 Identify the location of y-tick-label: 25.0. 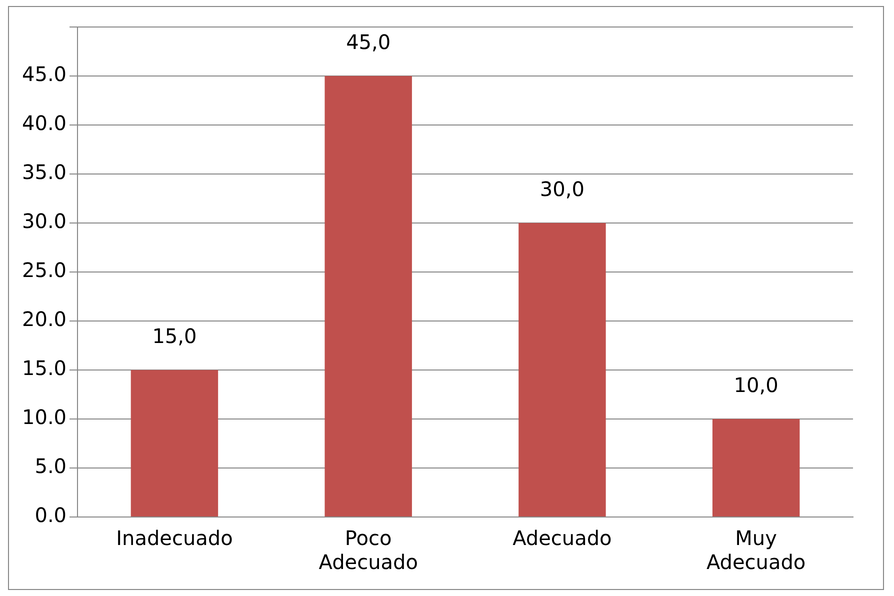
(44, 270).